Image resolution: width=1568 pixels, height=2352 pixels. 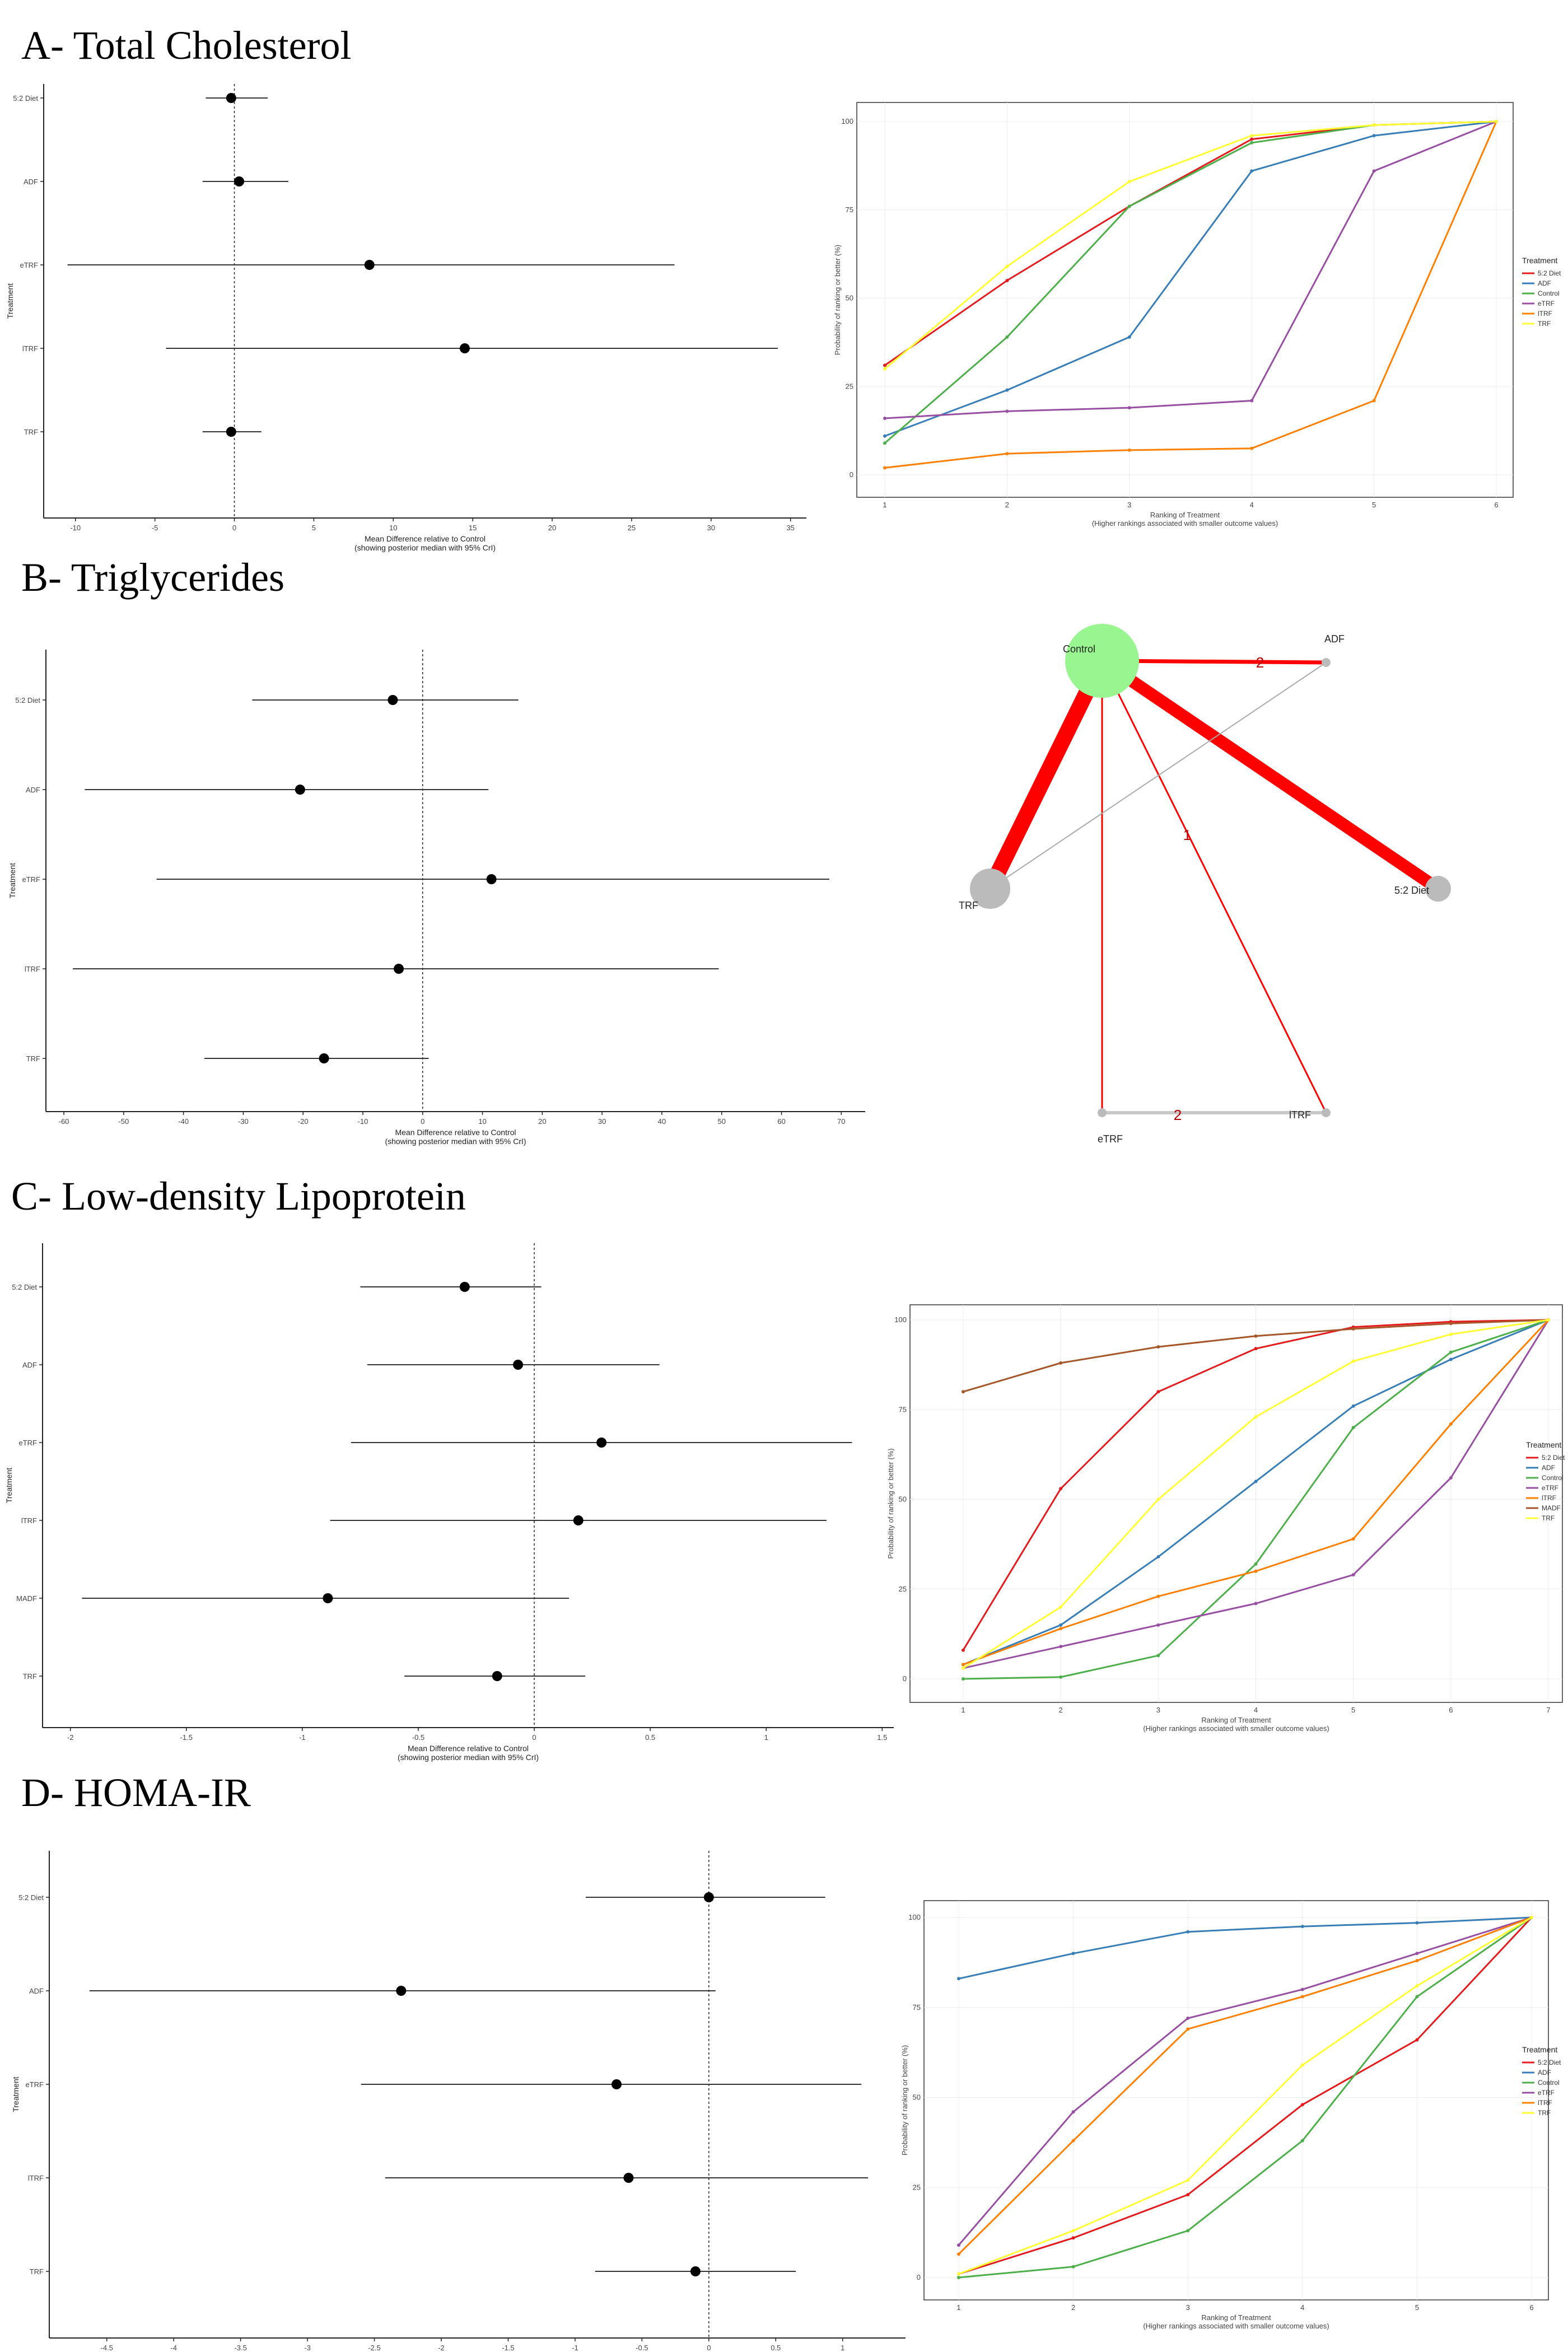 What do you see at coordinates (244, 1122) in the screenshot?
I see `B-forest-x-tick-label: -30` at bounding box center [244, 1122].